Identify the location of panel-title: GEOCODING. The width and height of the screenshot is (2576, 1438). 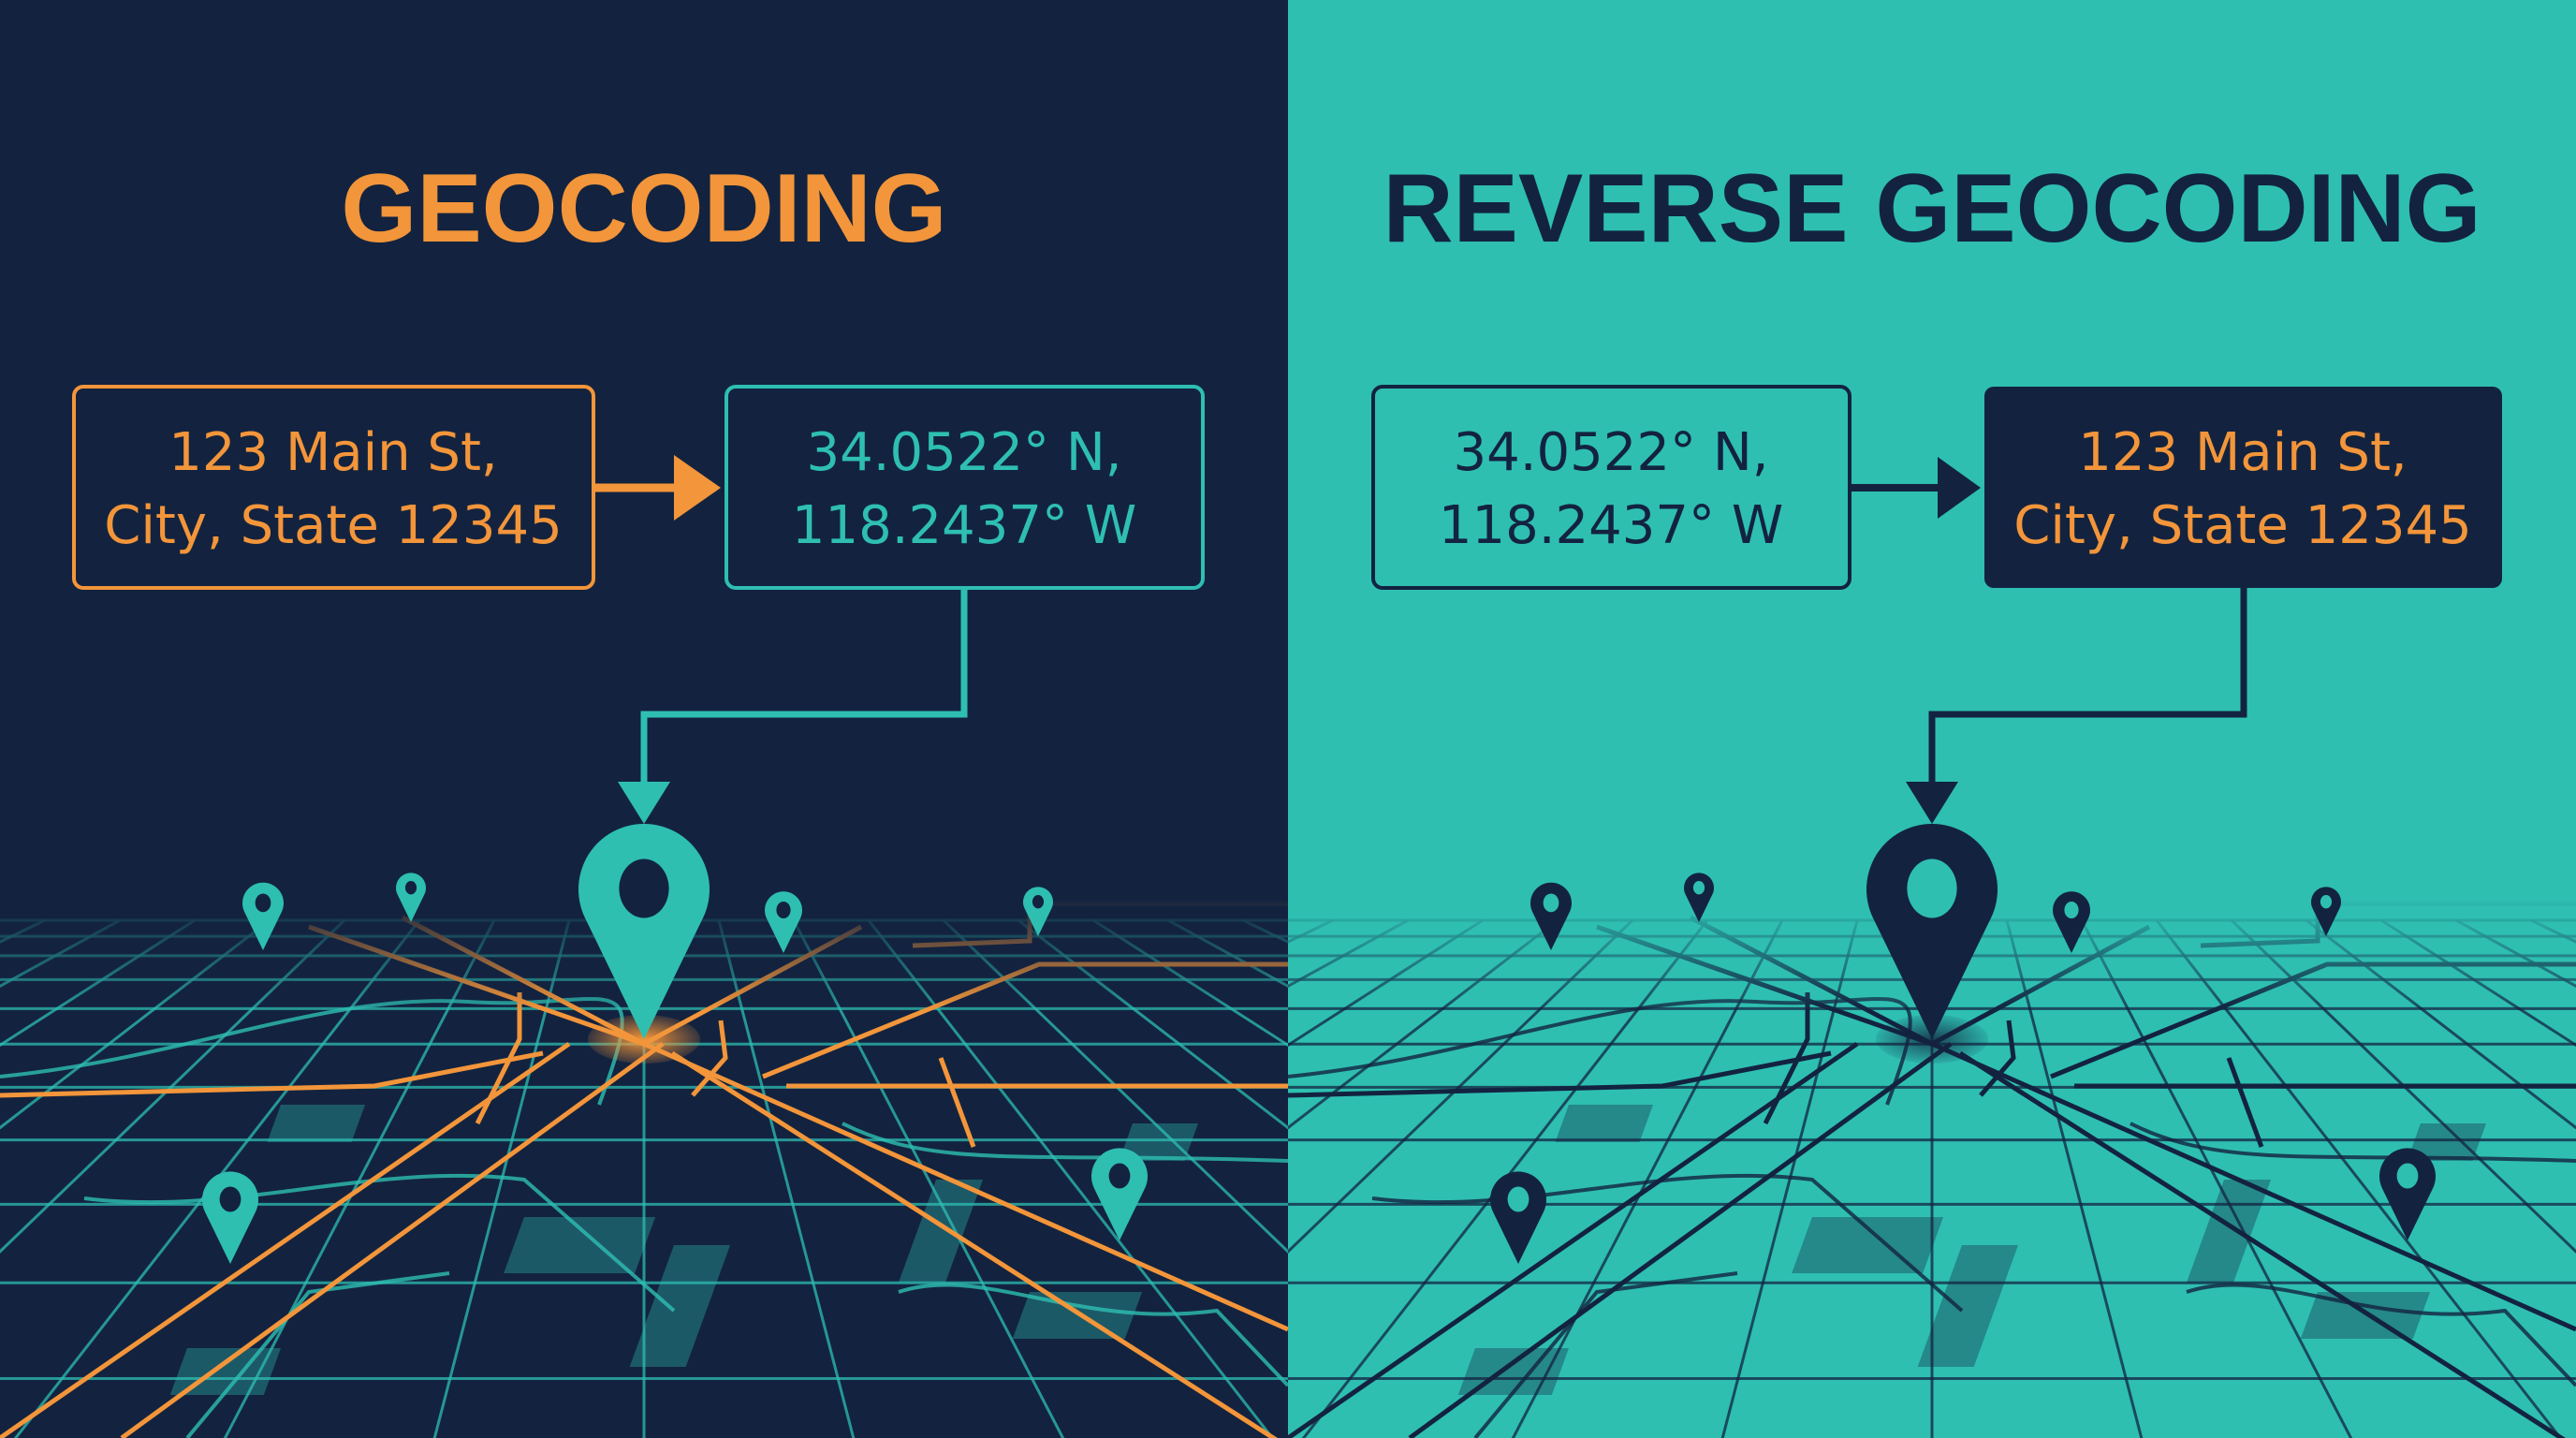
(643, 208).